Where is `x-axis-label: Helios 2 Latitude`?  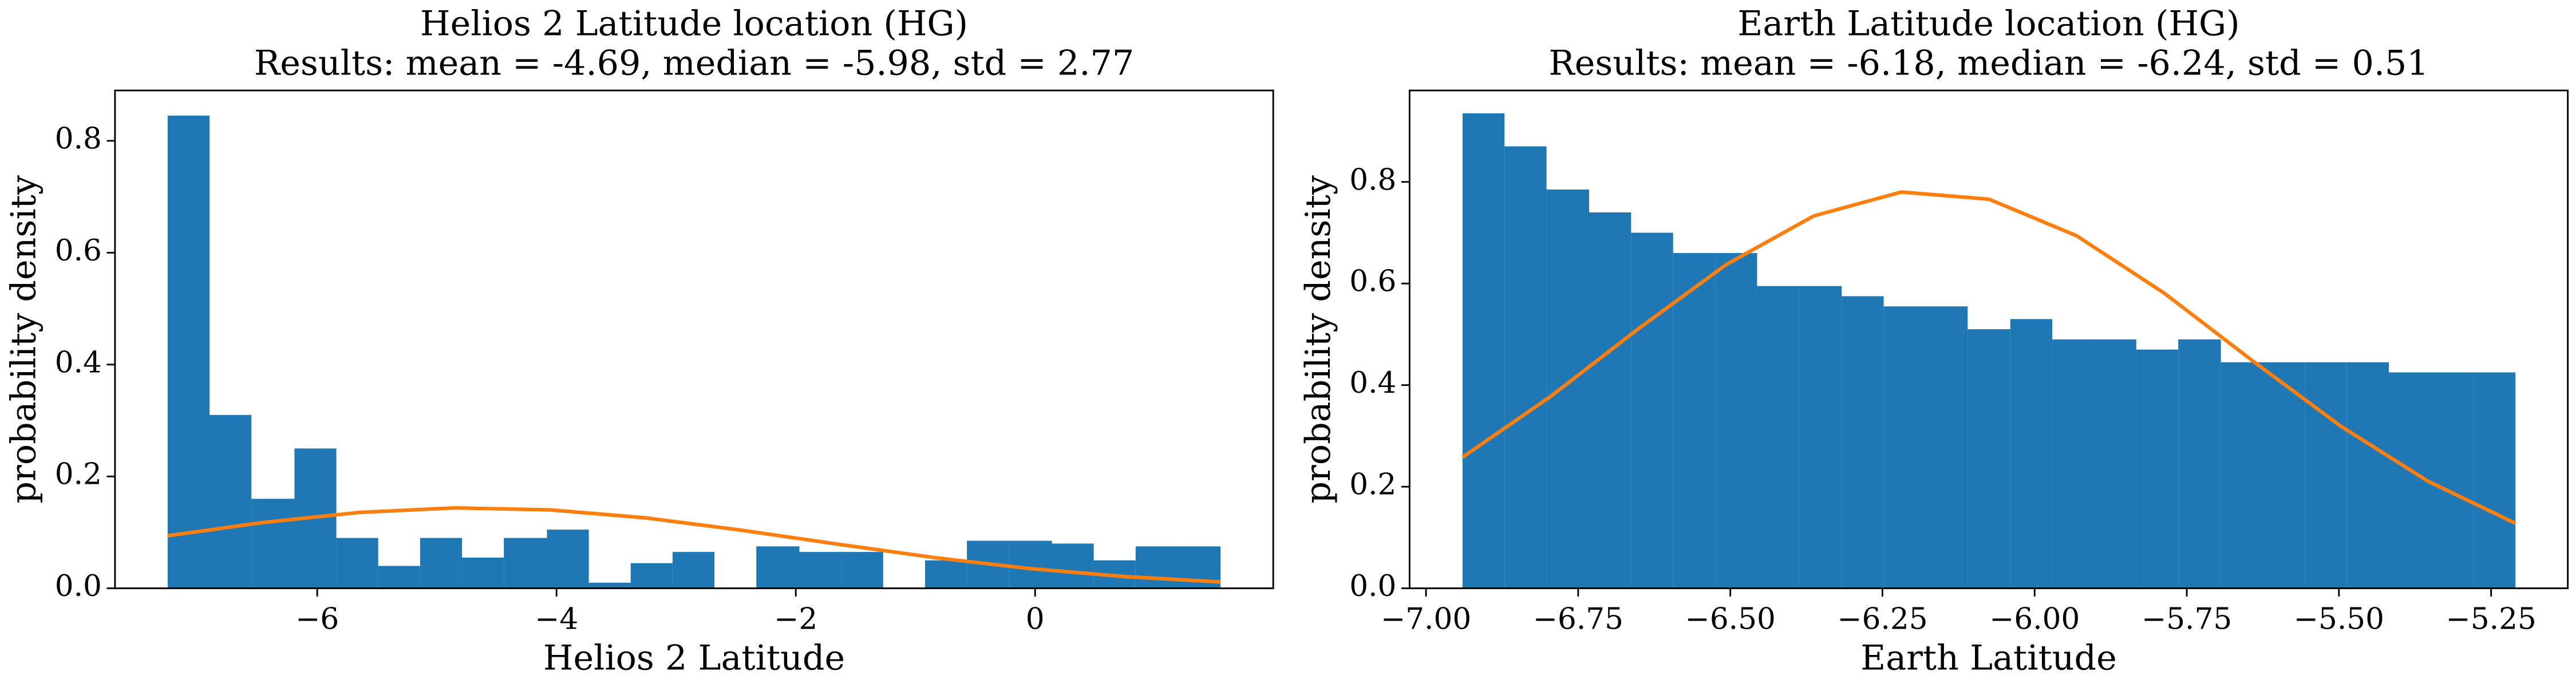 x-axis-label: Helios 2 Latitude is located at coordinates (694, 658).